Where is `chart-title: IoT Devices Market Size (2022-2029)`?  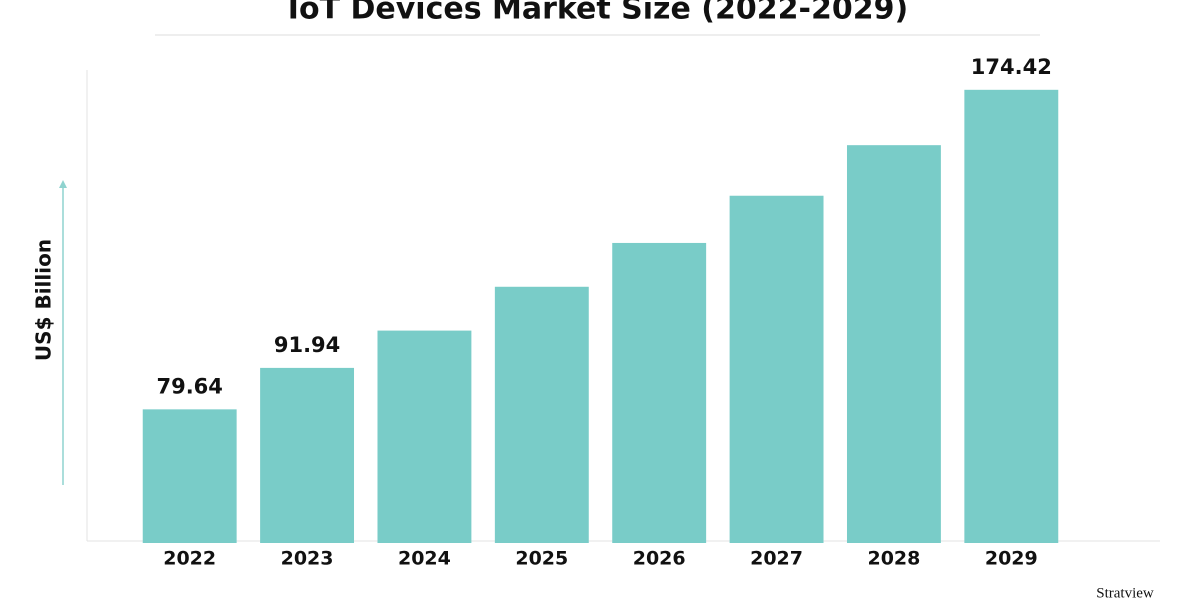 chart-title: IoT Devices Market Size (2022-2029) is located at coordinates (598, 13).